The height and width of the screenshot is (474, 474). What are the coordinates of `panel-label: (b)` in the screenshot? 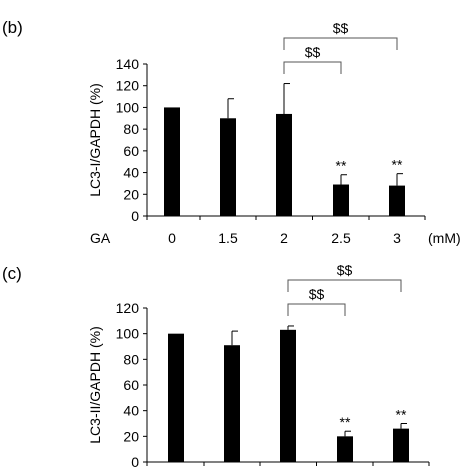 It's located at (12, 27).